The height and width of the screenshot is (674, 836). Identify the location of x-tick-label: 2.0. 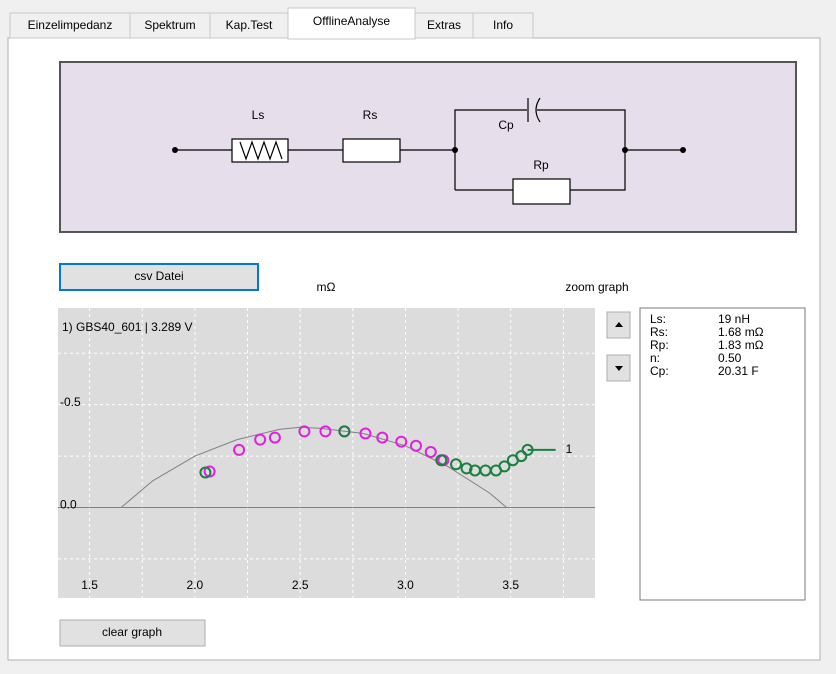
(195, 585).